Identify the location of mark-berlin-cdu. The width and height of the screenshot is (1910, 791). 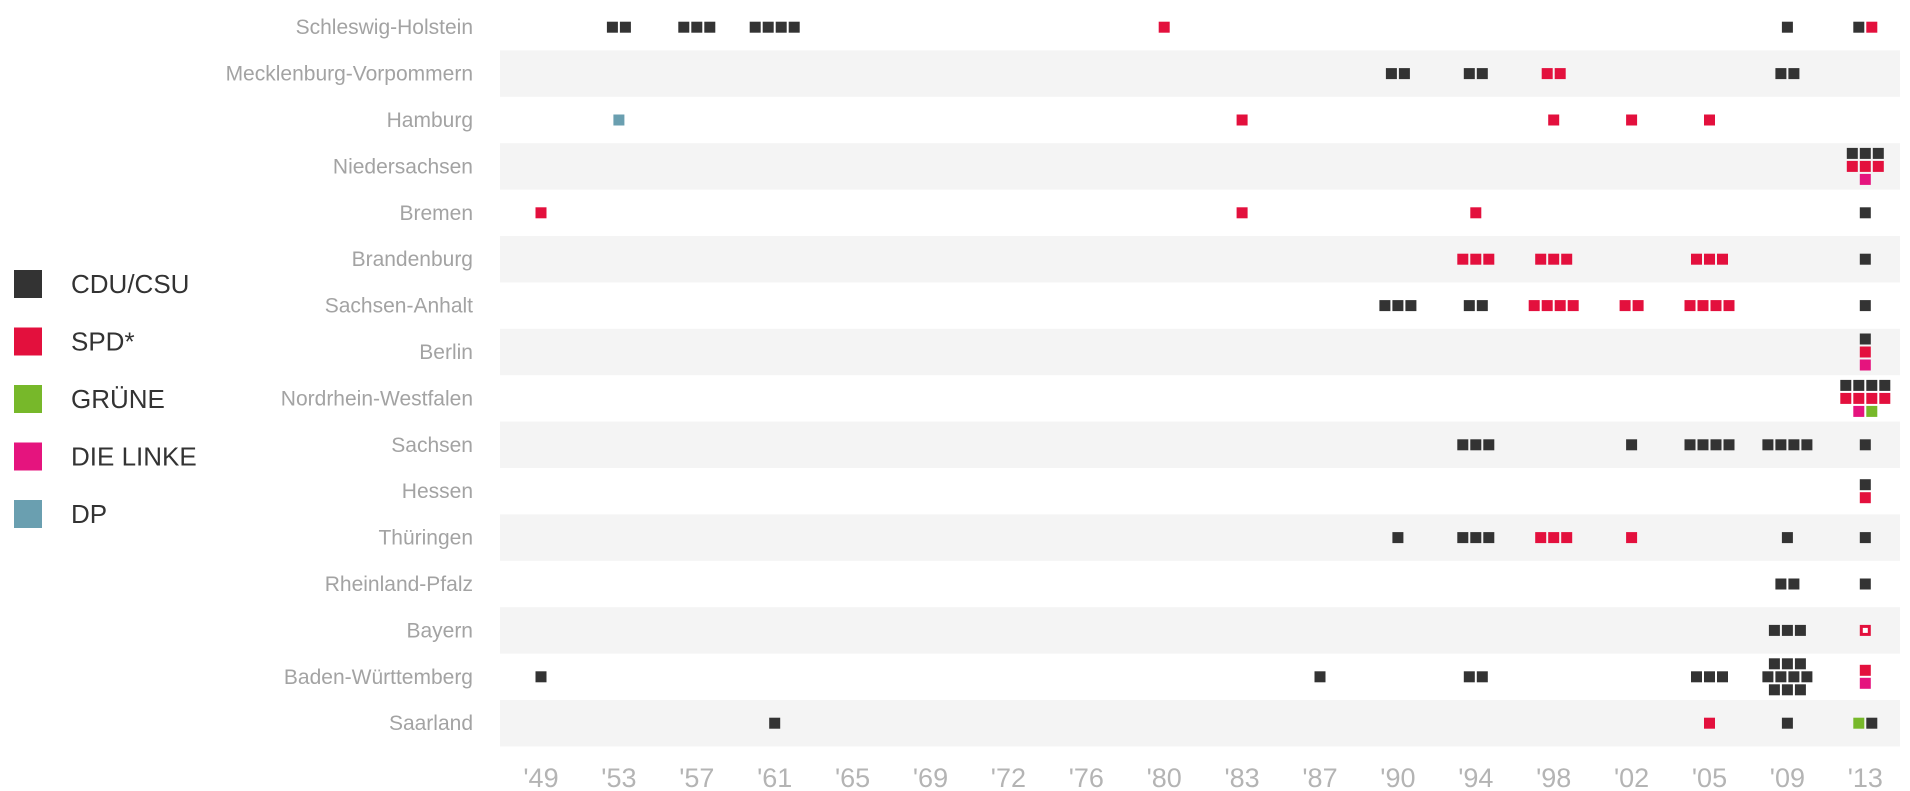
(1865, 339).